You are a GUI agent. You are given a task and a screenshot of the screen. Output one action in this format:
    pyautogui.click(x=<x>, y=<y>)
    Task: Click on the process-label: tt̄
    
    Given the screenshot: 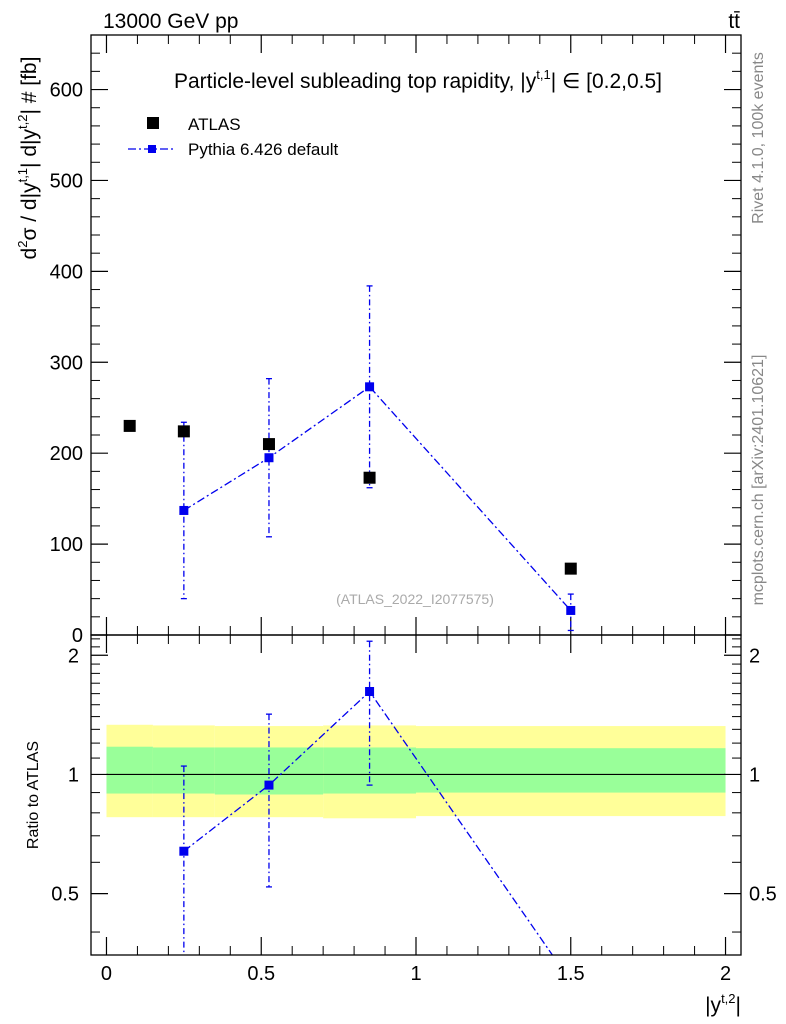 What is the action you would take?
    pyautogui.click(x=734, y=21)
    